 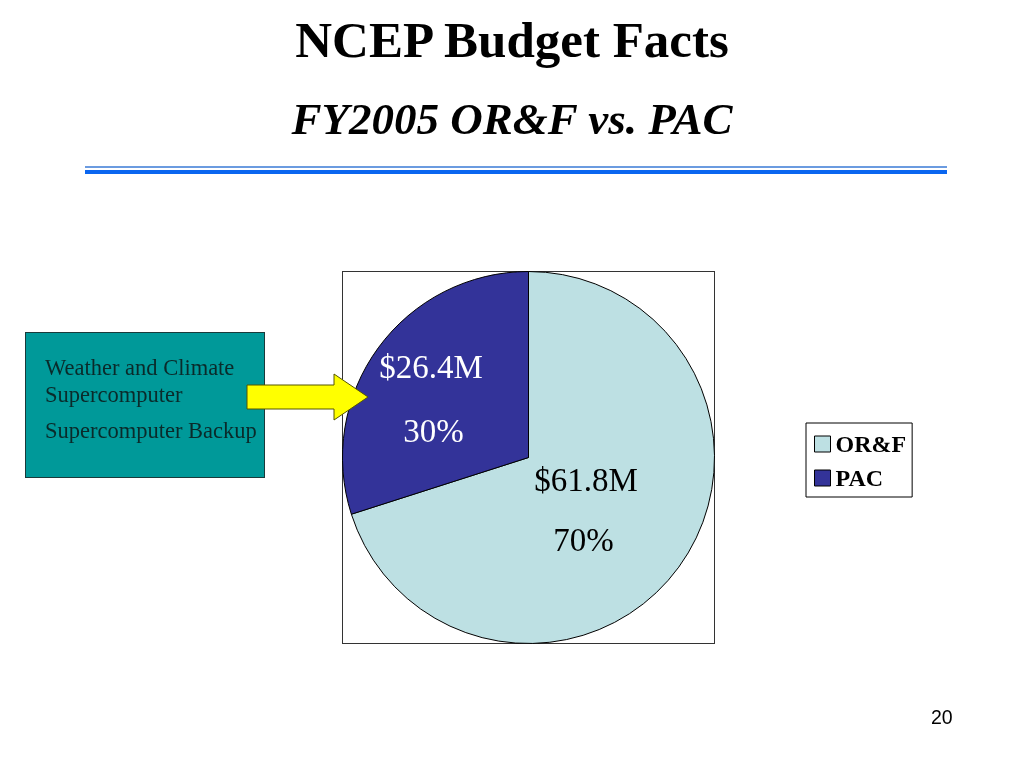 What do you see at coordinates (586, 480) in the screenshot?
I see `data-label: $61.8M` at bounding box center [586, 480].